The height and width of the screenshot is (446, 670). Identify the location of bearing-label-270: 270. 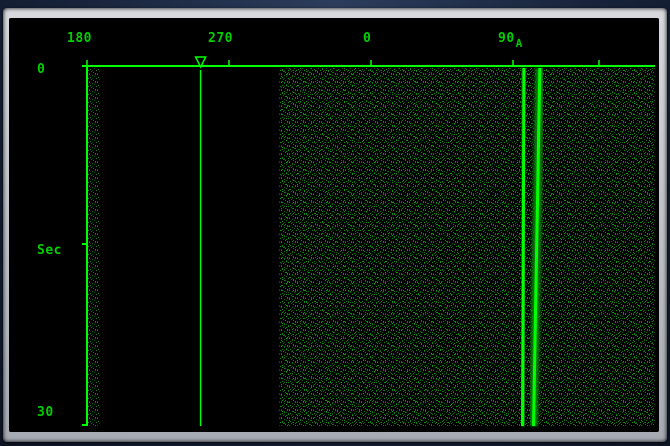
(220, 38).